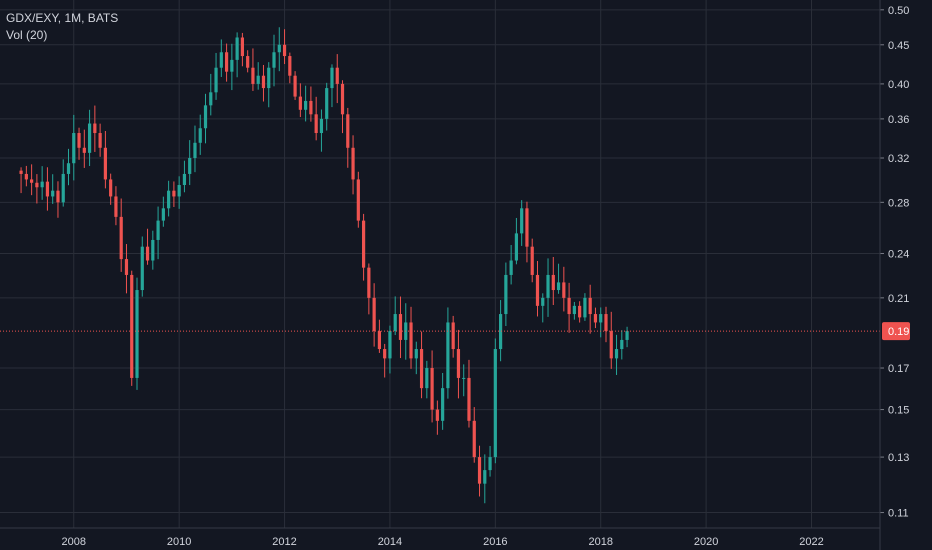  Describe the element at coordinates (898, 369) in the screenshot. I see `y-tick-label: 0.17` at that location.